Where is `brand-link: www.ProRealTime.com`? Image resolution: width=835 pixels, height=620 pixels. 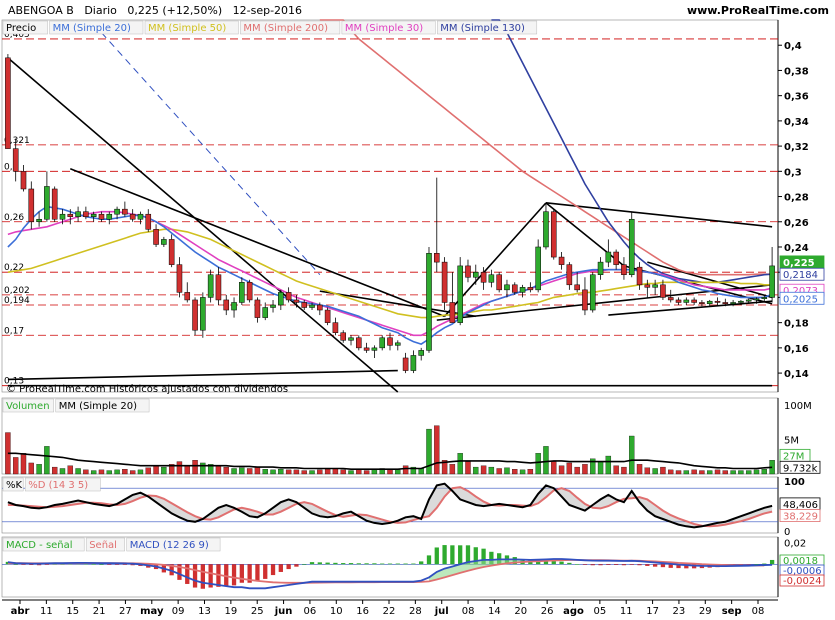 brand-link: www.ProRealTime.com is located at coordinates (757, 10).